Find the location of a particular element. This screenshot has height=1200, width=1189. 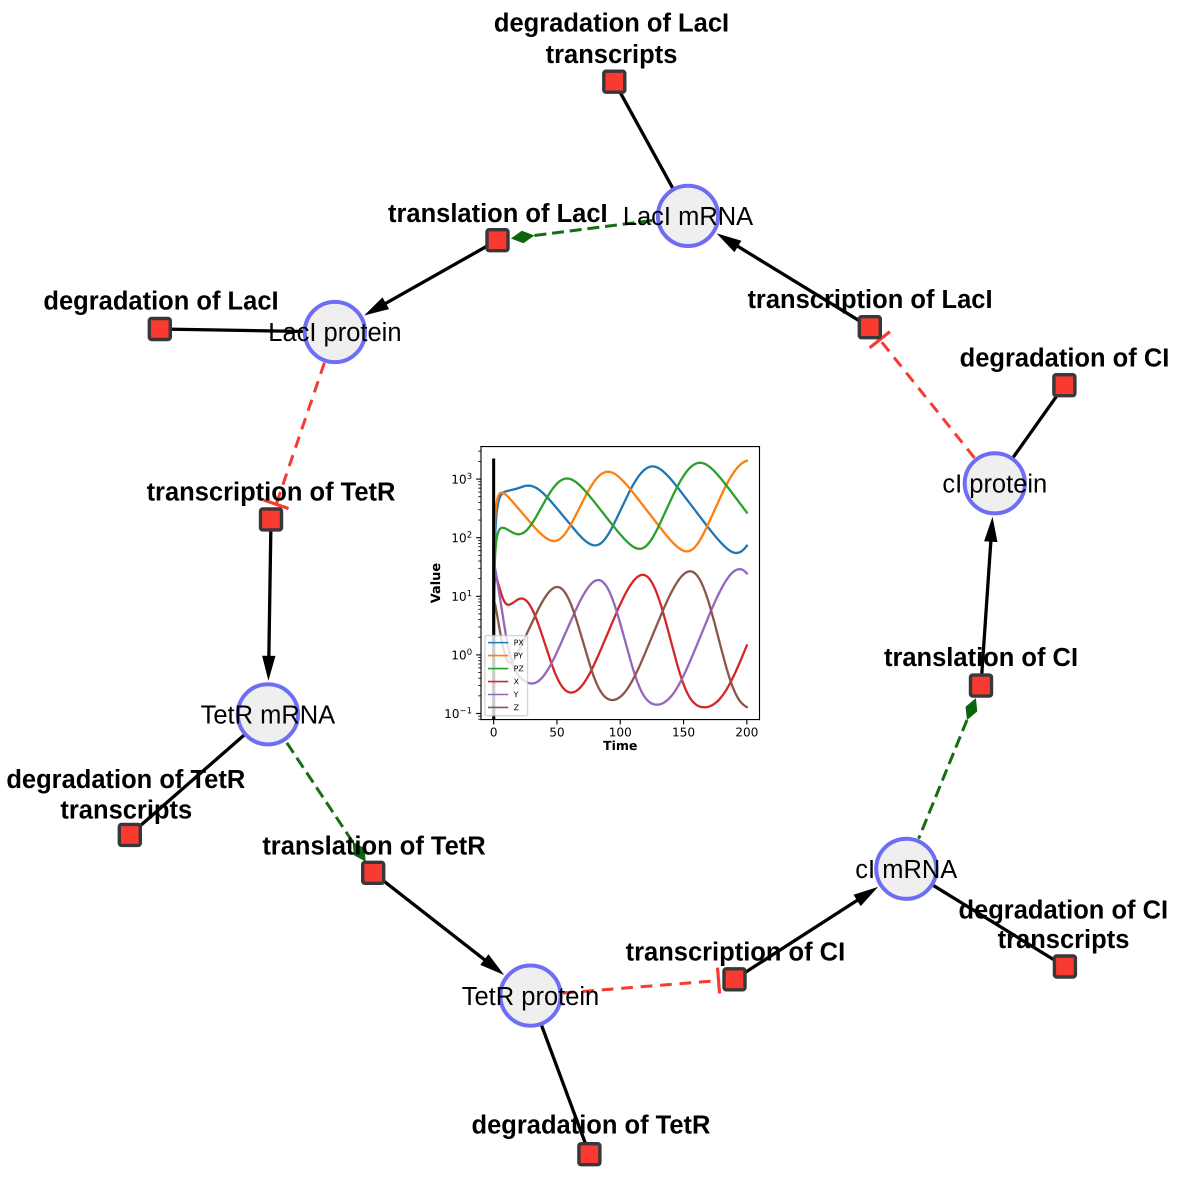

svg-text: TetR protein is located at coordinates (531, 997).